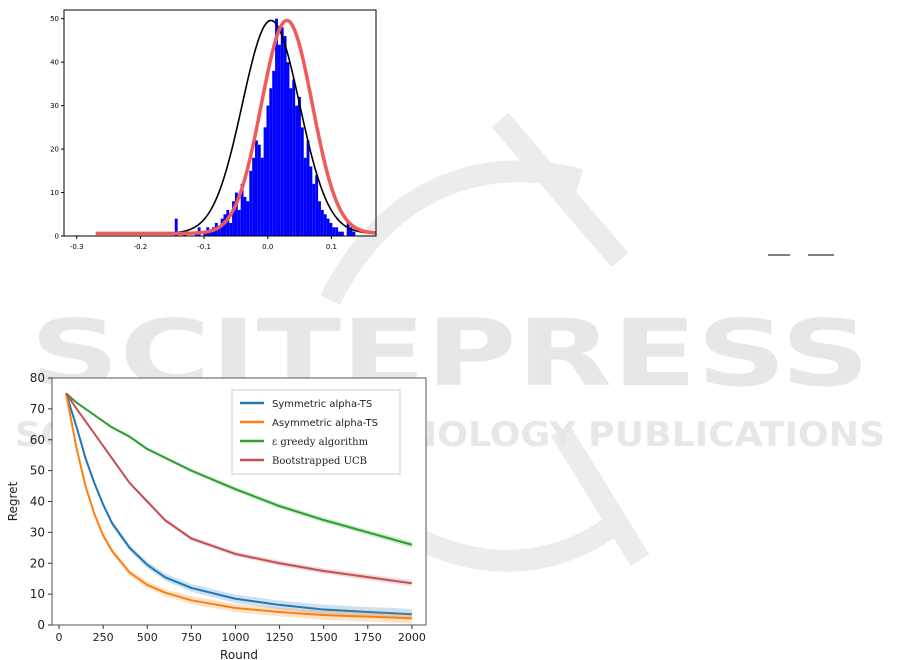  What do you see at coordinates (37, 378) in the screenshot?
I see `y-tick-label: 80` at bounding box center [37, 378].